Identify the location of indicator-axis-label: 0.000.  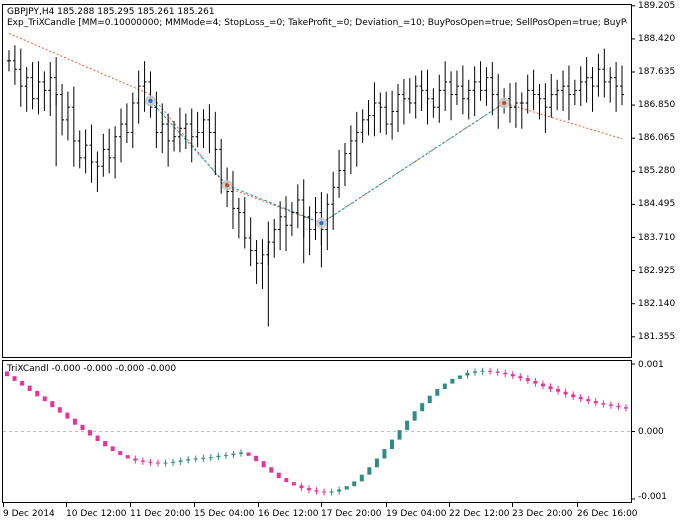
(651, 431).